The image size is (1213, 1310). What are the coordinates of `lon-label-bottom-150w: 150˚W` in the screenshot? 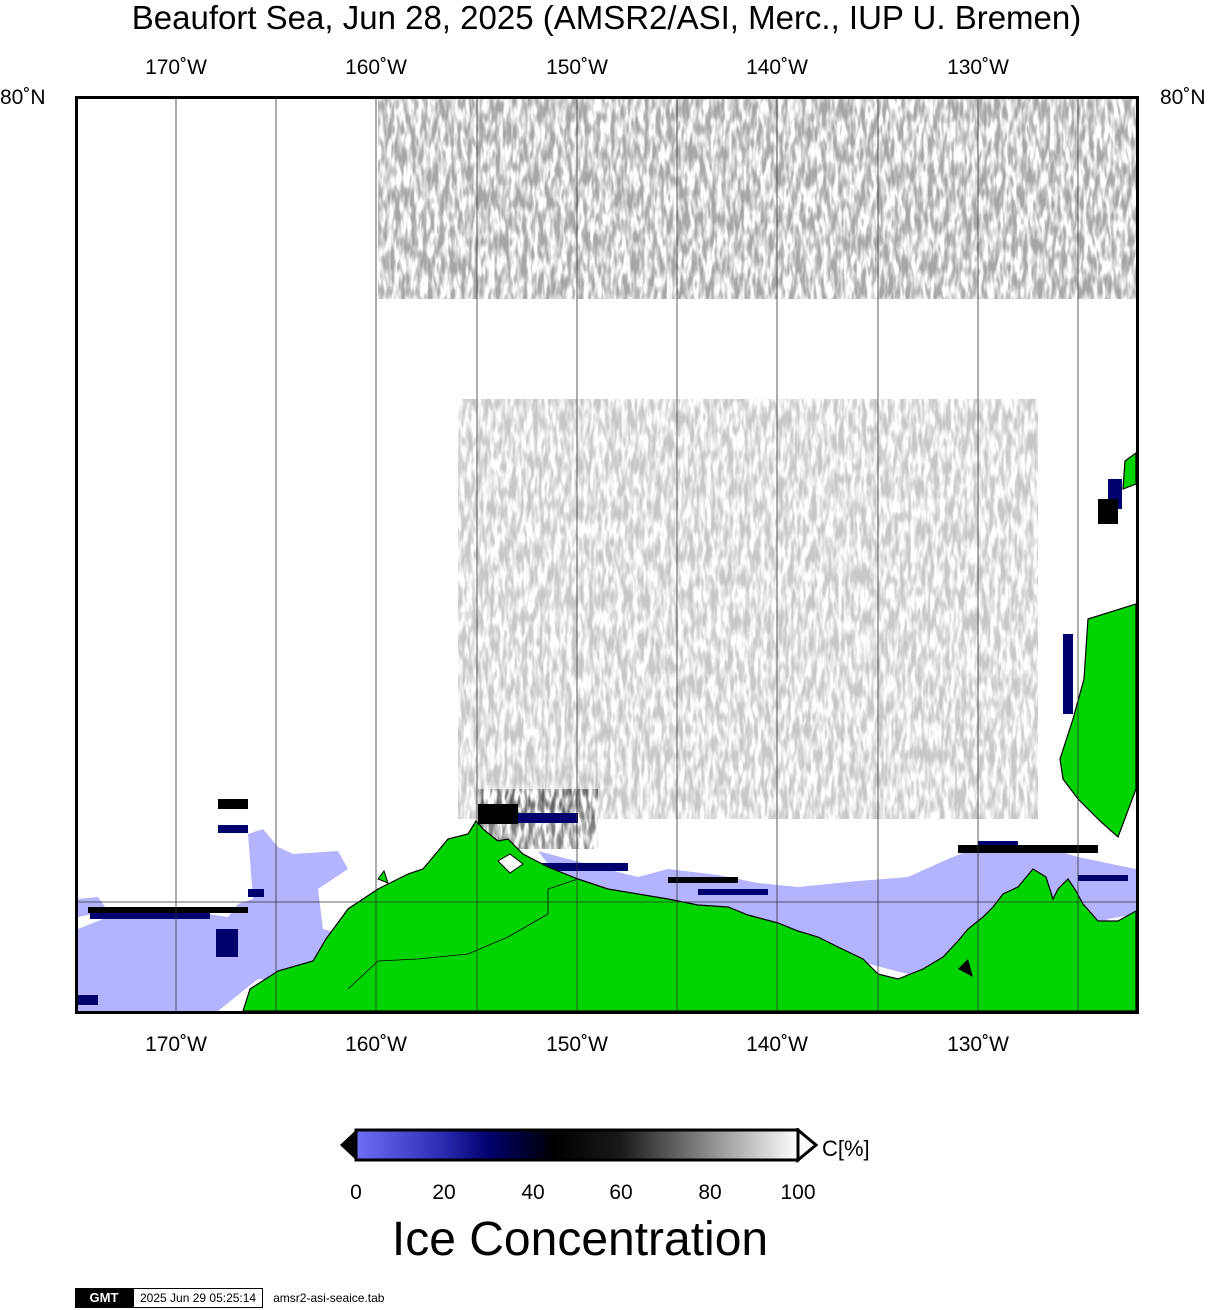 It's located at (577, 1044).